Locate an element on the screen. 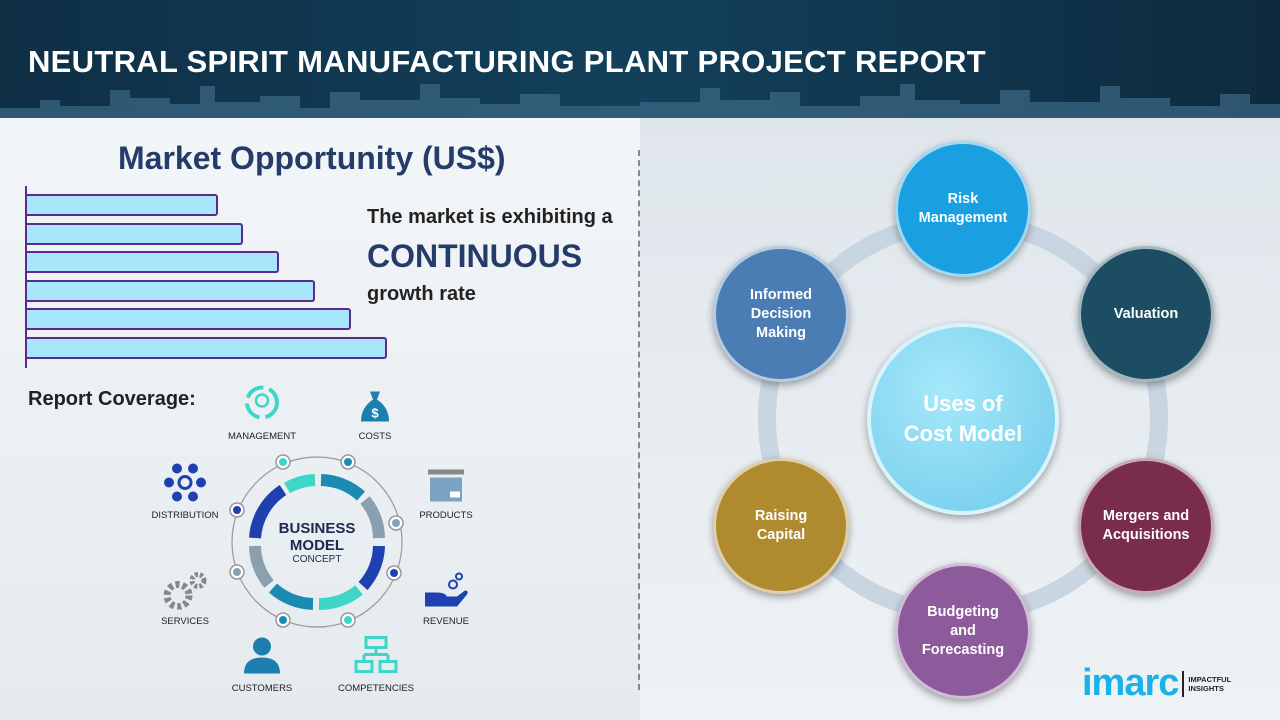 This screenshot has height=720, width=1280. cost-model-label: Risk Management is located at coordinates (963, 208).